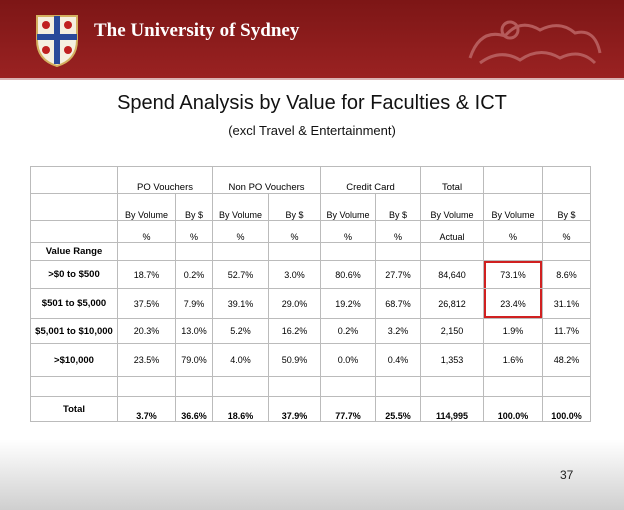  What do you see at coordinates (567, 475) in the screenshot?
I see `page-number: 37` at bounding box center [567, 475].